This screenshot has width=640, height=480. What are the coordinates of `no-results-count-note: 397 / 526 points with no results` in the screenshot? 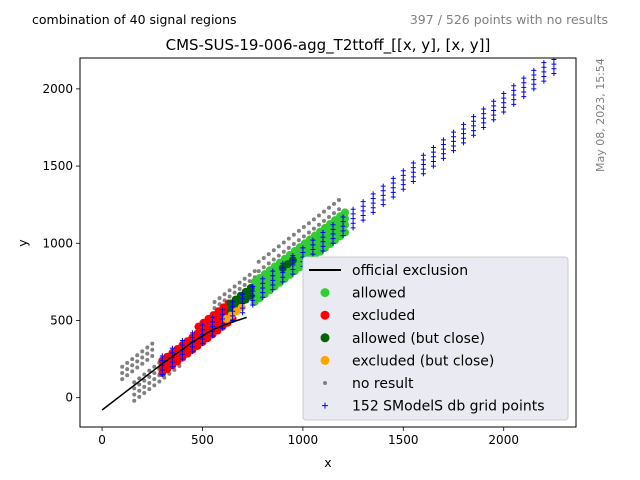 It's located at (509, 19).